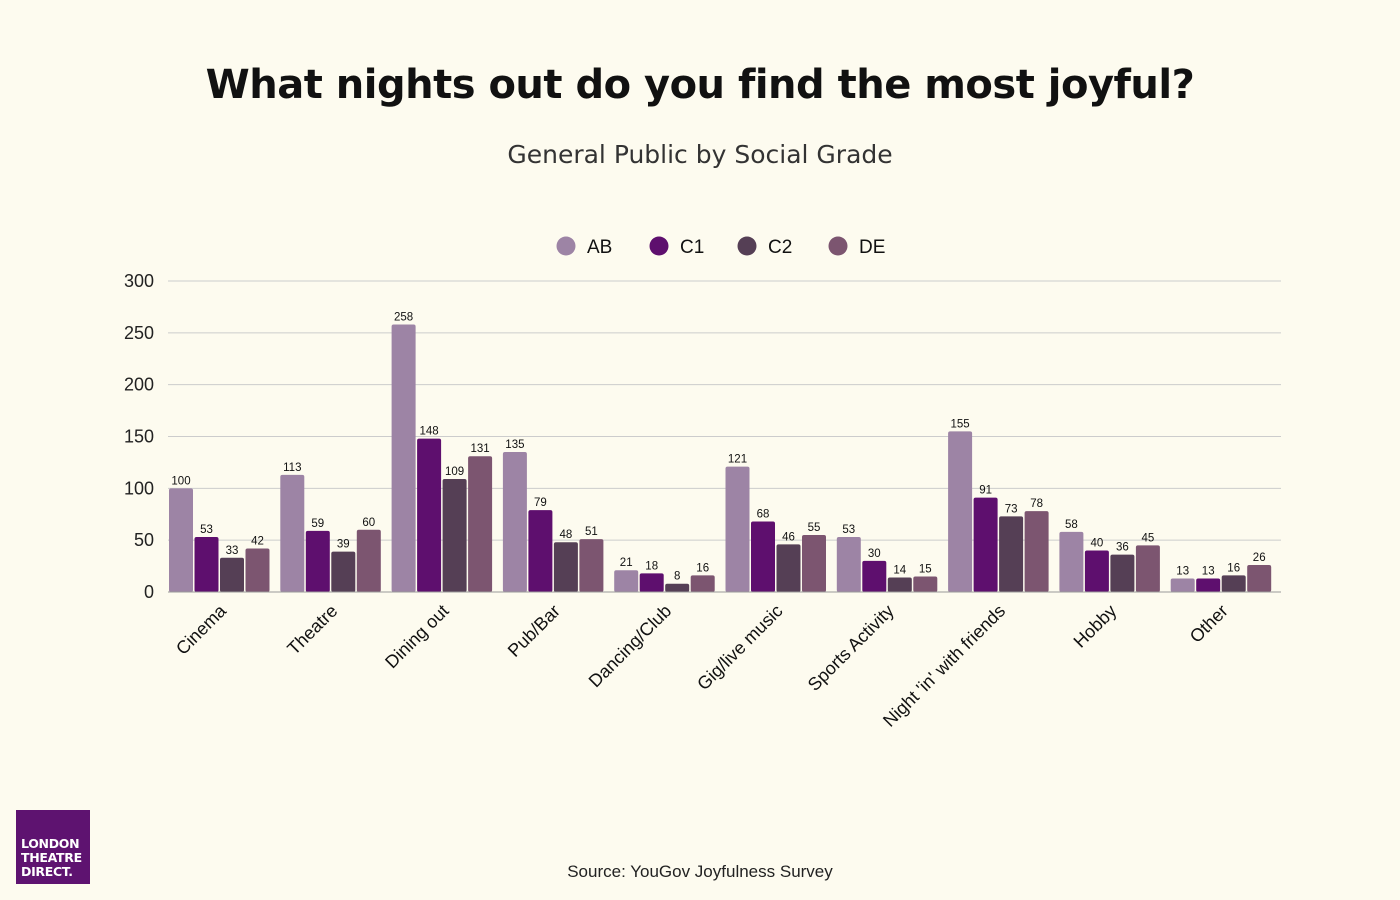 The image size is (1400, 900). I want to click on data-label: 15, so click(925, 569).